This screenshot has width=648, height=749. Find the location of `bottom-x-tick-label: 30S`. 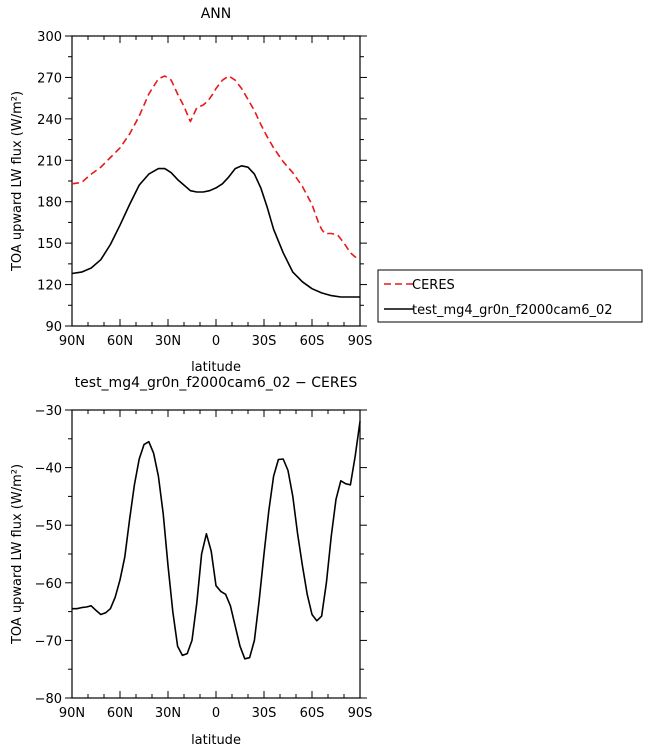

bottom-x-tick-label: 30S is located at coordinates (264, 713).